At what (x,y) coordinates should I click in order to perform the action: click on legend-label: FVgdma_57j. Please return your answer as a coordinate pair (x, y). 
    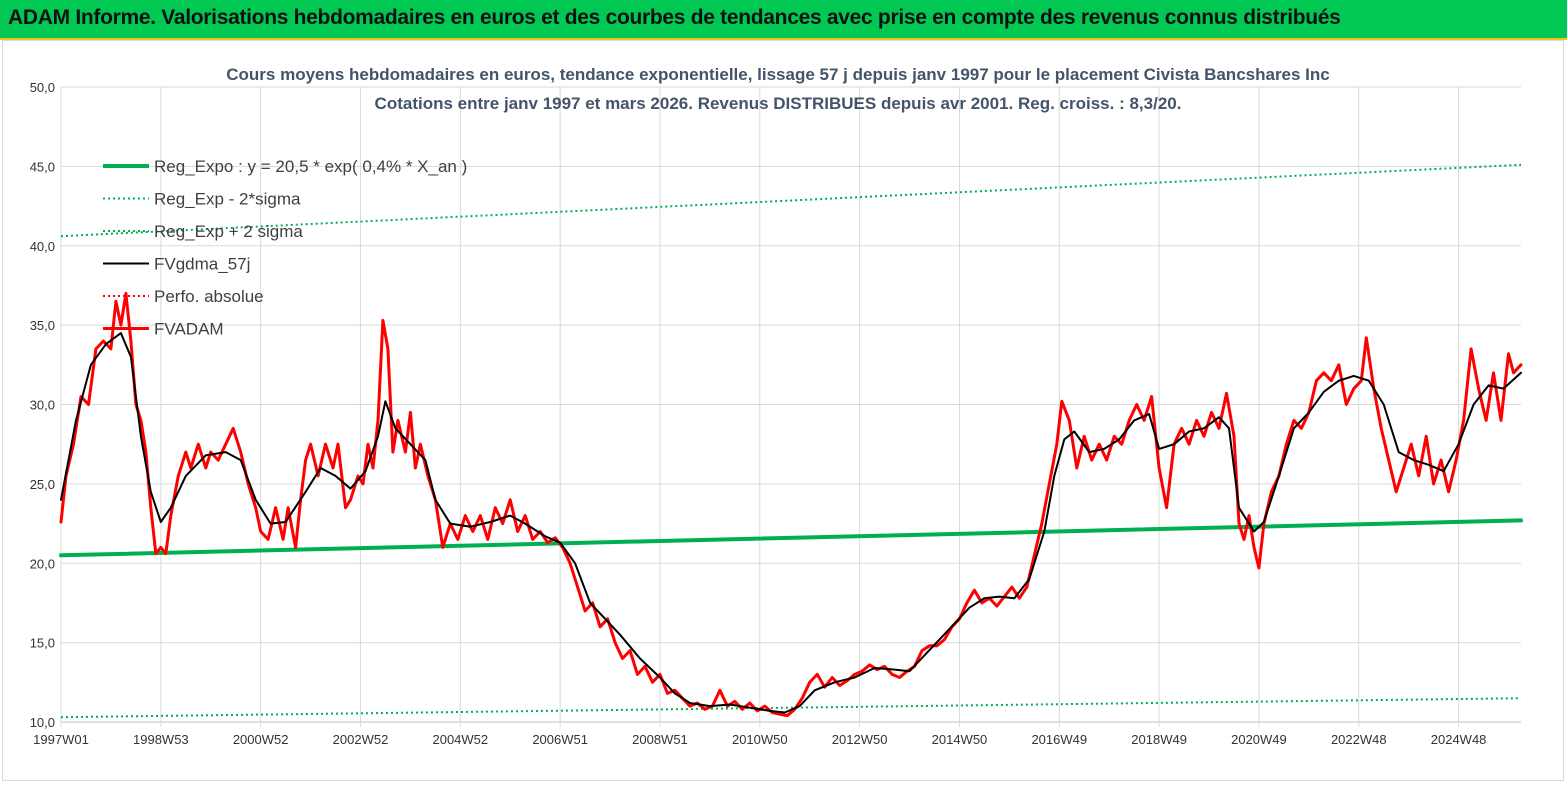
    Looking at the image, I should click on (202, 264).